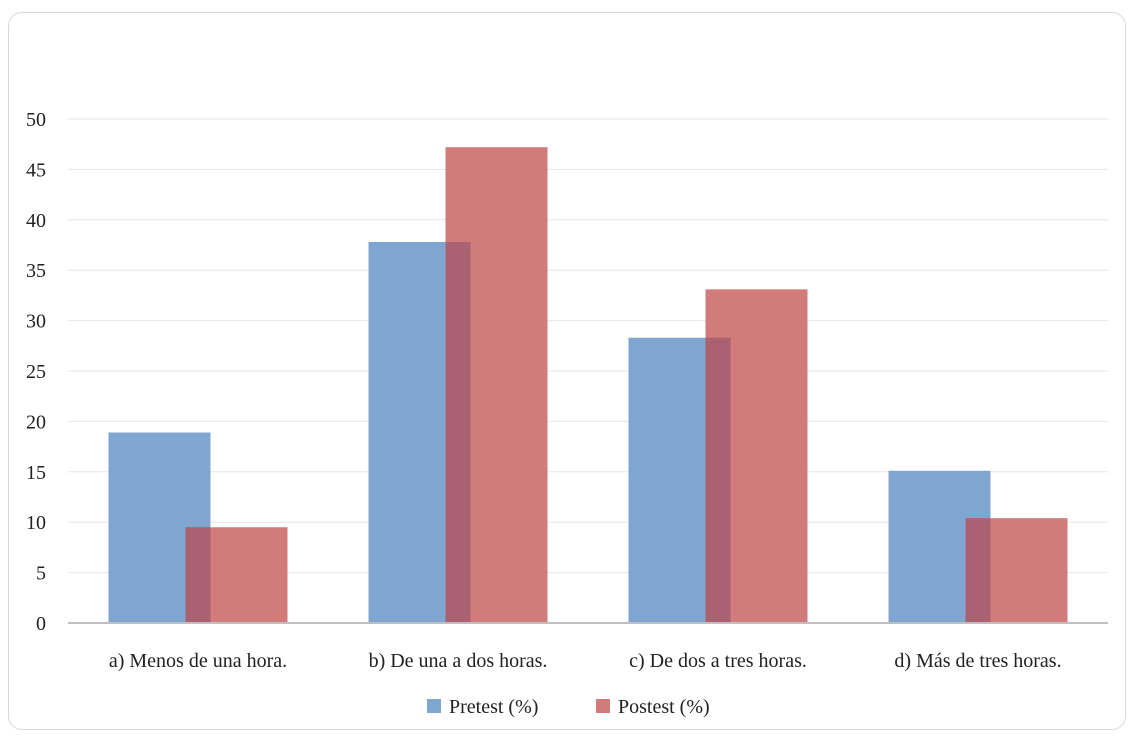  I want to click on y-tick-label: 30, so click(36, 322).